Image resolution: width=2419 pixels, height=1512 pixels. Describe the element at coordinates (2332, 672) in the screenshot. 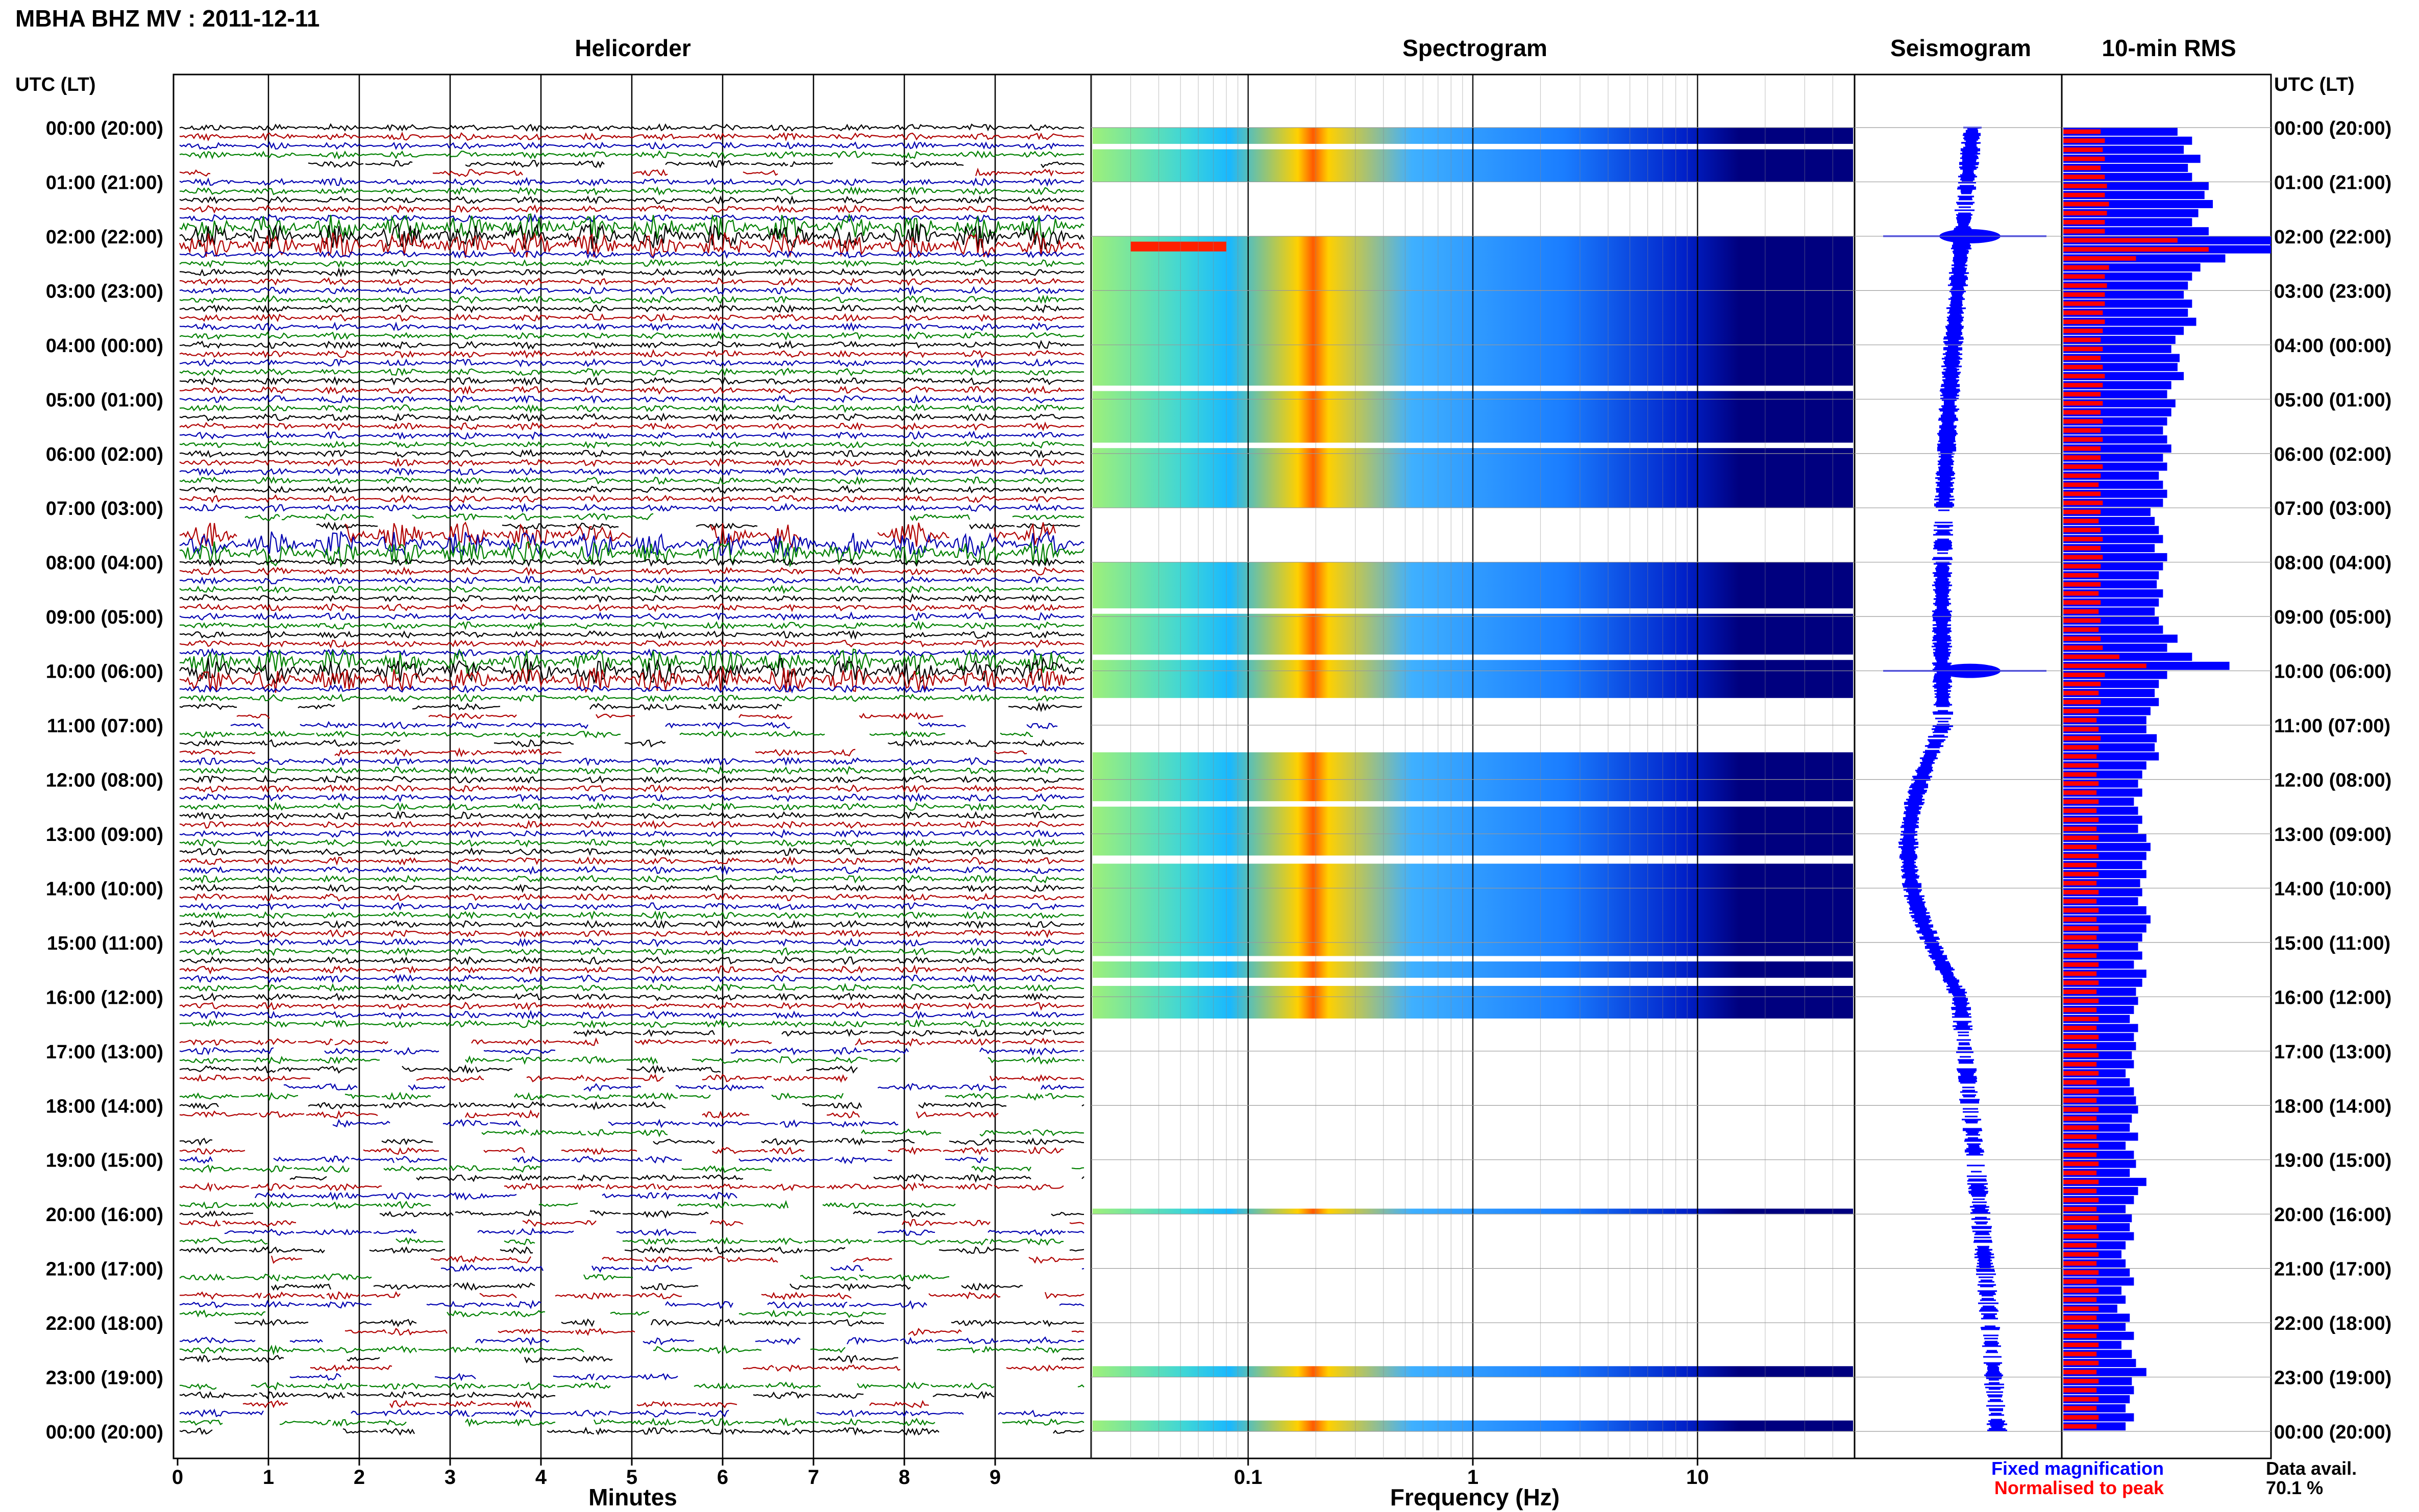

I see `utc-tick-right: 10:00 (06:00)` at that location.